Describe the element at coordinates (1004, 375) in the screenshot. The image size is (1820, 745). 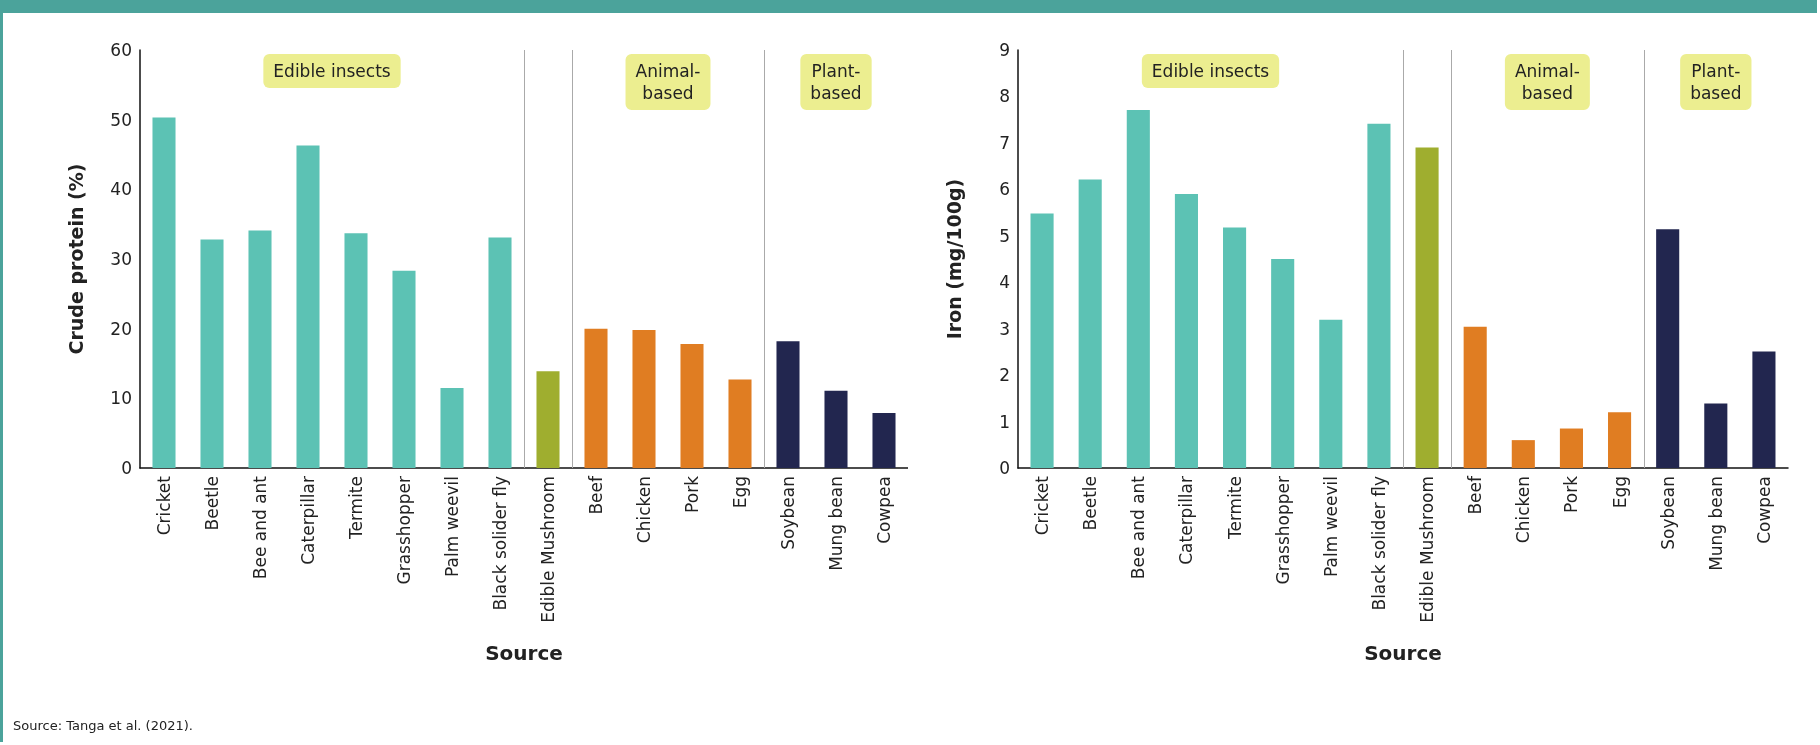
I see `y-tick-label: 2` at that location.